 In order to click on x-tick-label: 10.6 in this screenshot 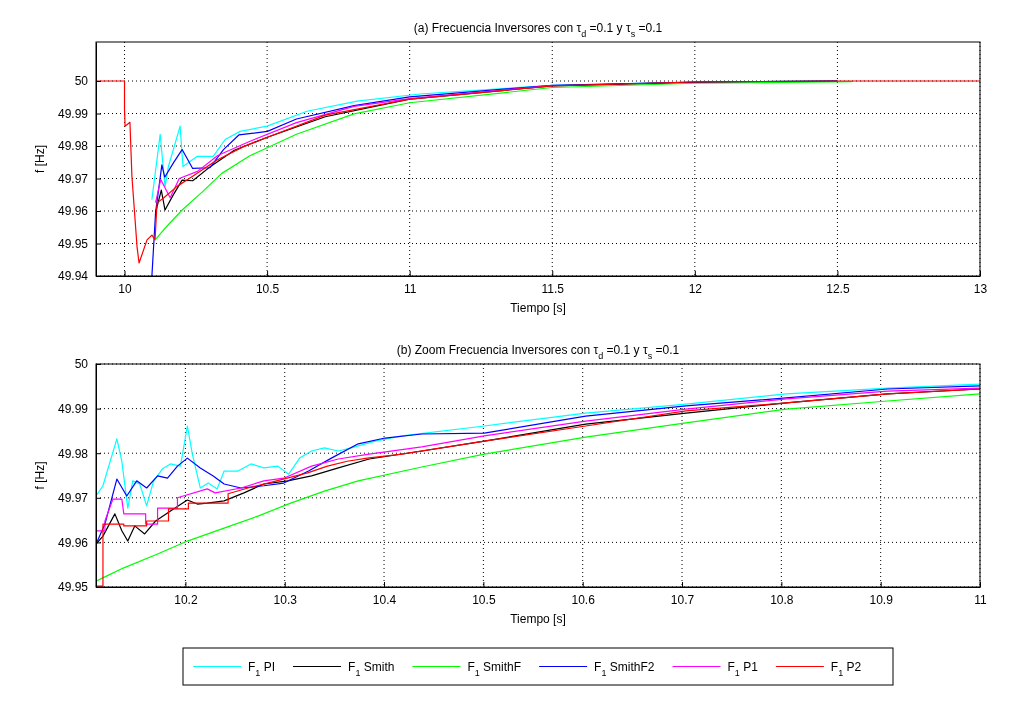, I will do `click(583, 599)`.